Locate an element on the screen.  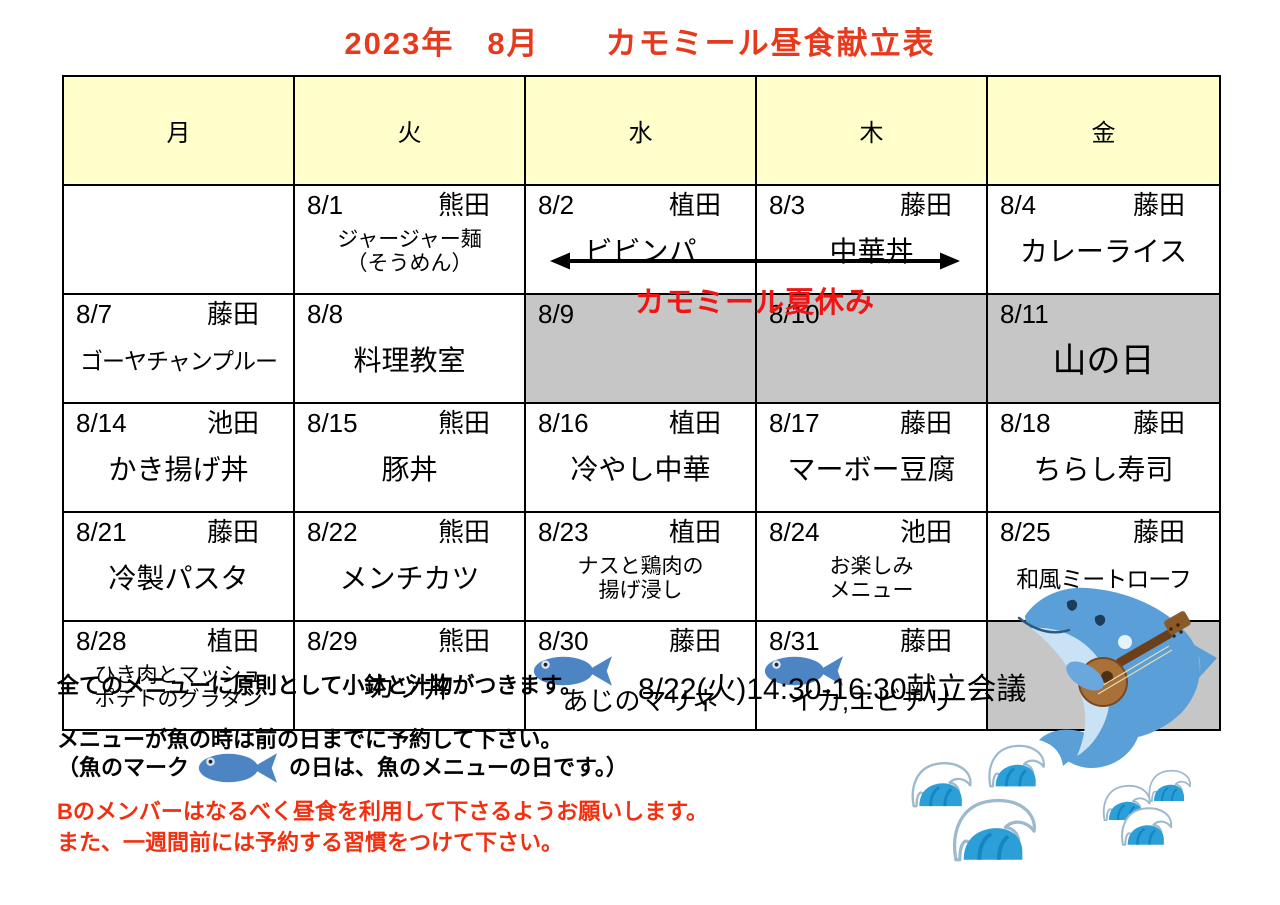
calendar-cell-8-11-holiday: 8/11 山の日 is located at coordinates (1103, 349).